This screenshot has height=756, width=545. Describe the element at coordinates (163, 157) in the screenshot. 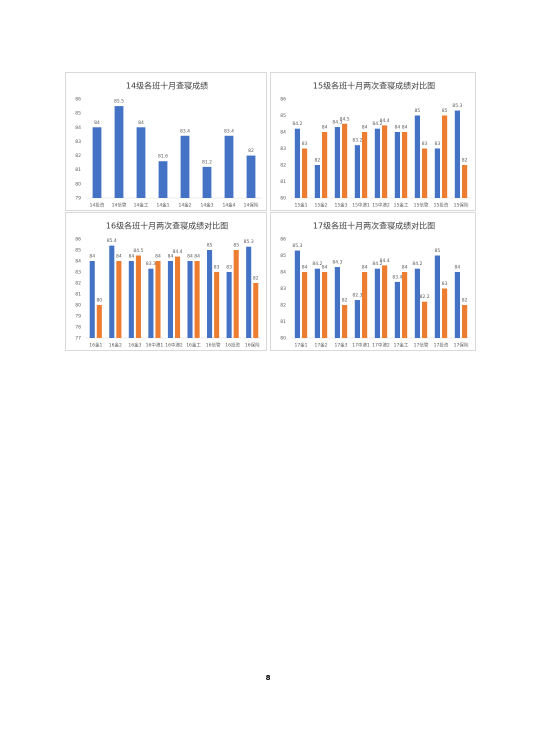

I see `data-label: 81.6` at that location.